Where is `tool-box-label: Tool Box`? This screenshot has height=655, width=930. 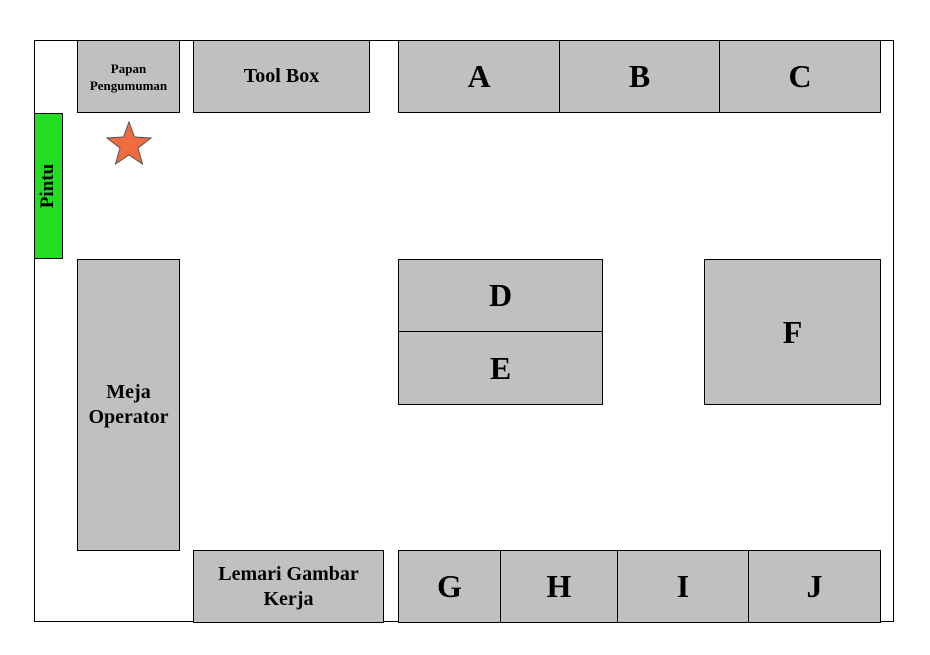 tool-box-label: Tool Box is located at coordinates (281, 76).